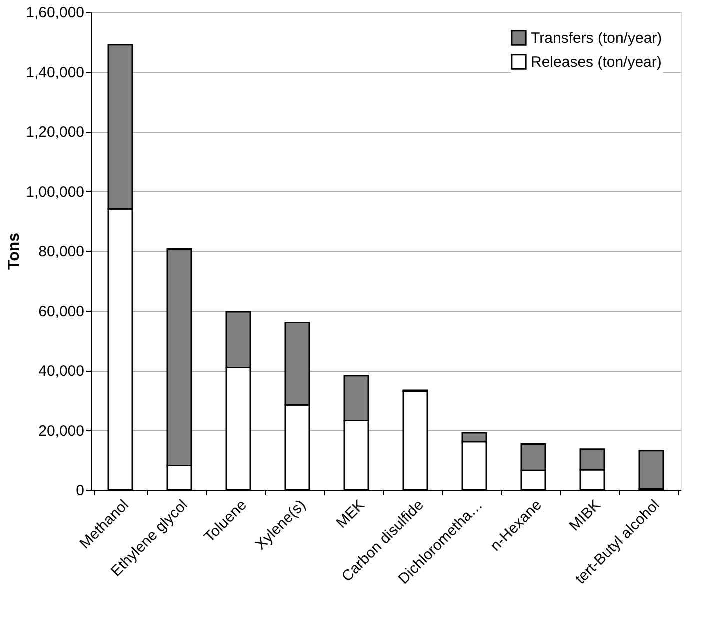 The width and height of the screenshot is (709, 629). What do you see at coordinates (596, 38) in the screenshot?
I see `legend-label: Transfers (ton/year)` at bounding box center [596, 38].